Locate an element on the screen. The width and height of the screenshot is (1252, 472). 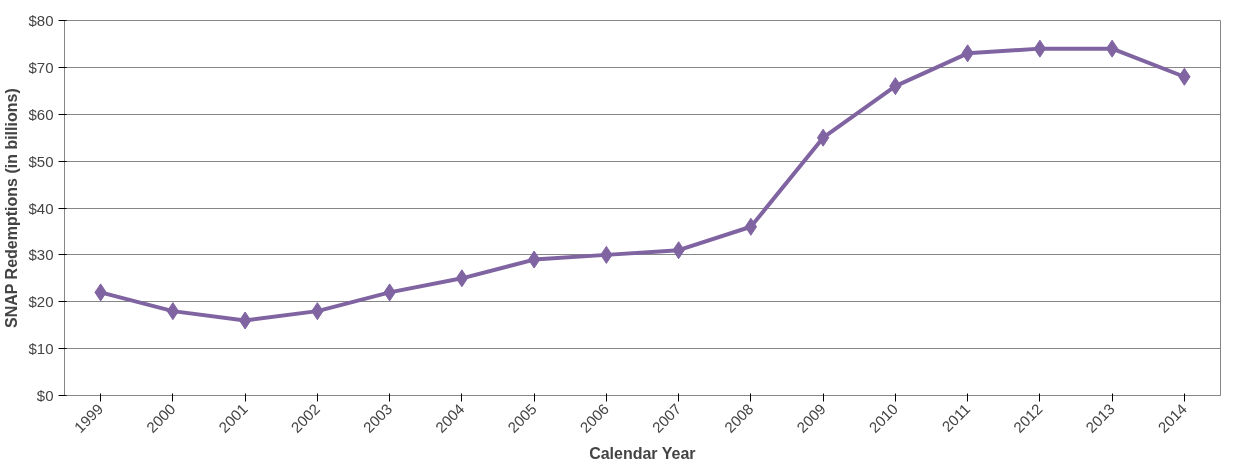
y-tick-label: $80 is located at coordinates (41, 20).